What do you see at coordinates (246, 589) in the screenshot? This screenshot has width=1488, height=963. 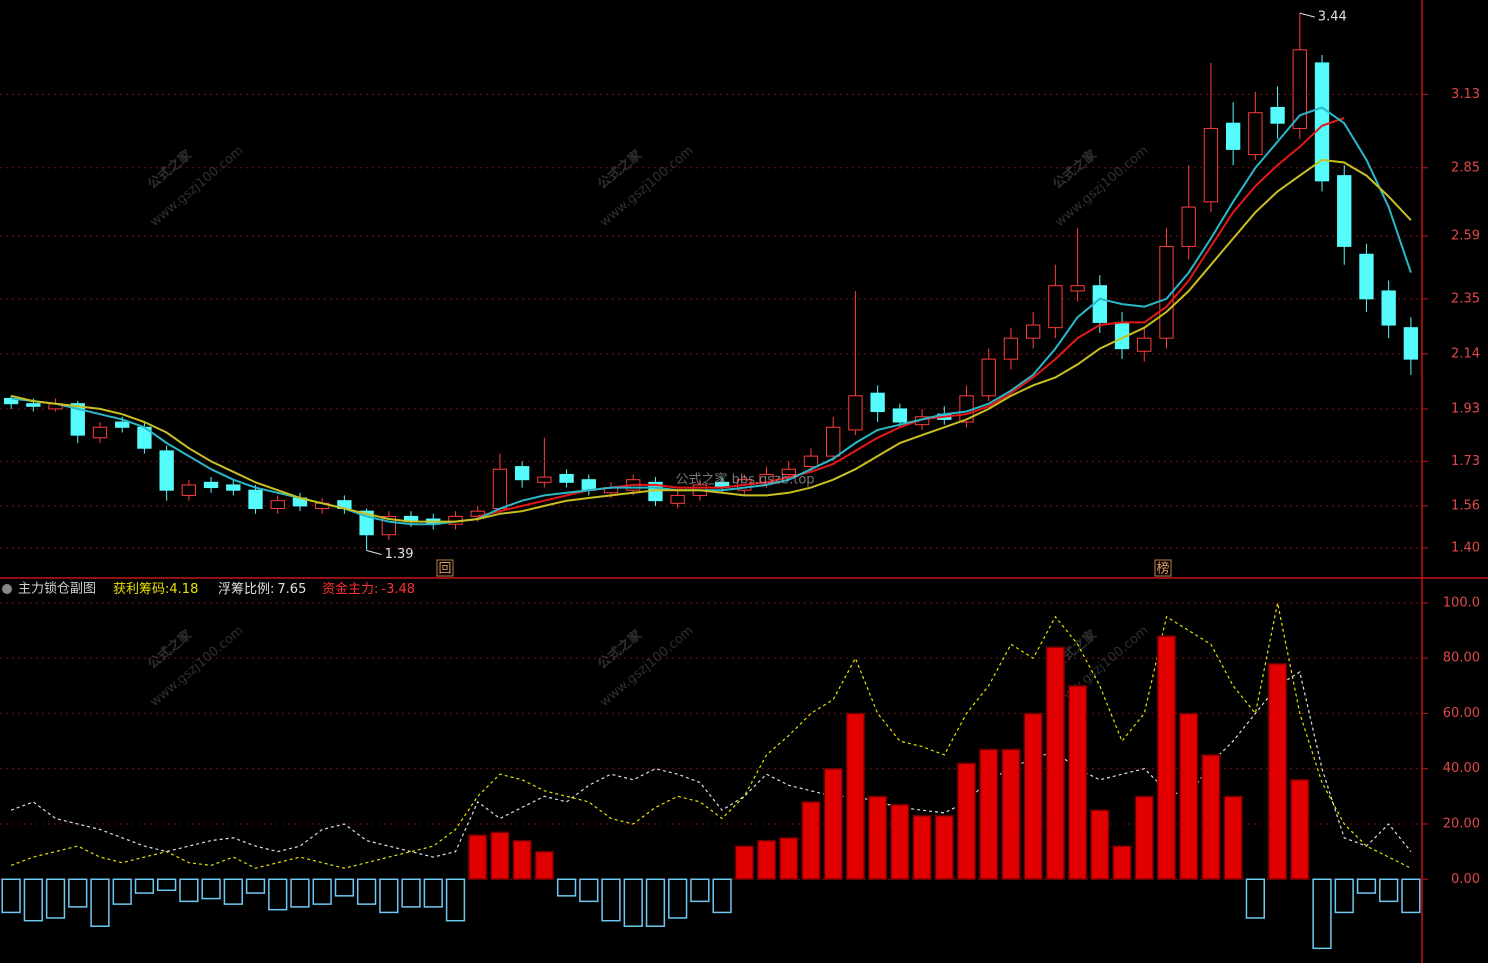 I see `readout-name: 浮筹比例:` at bounding box center [246, 589].